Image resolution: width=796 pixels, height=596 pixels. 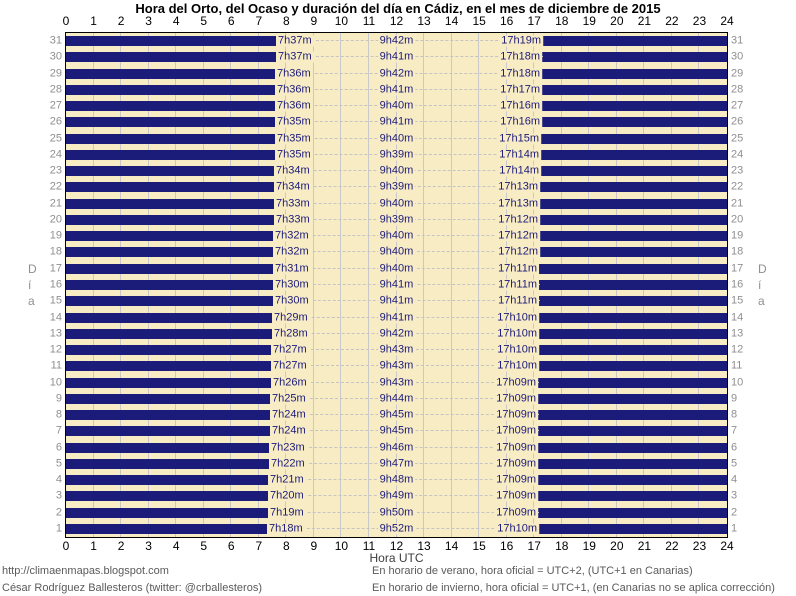 What do you see at coordinates (176, 21) in the screenshot?
I see `top-hour-tick-label: 4` at bounding box center [176, 21].